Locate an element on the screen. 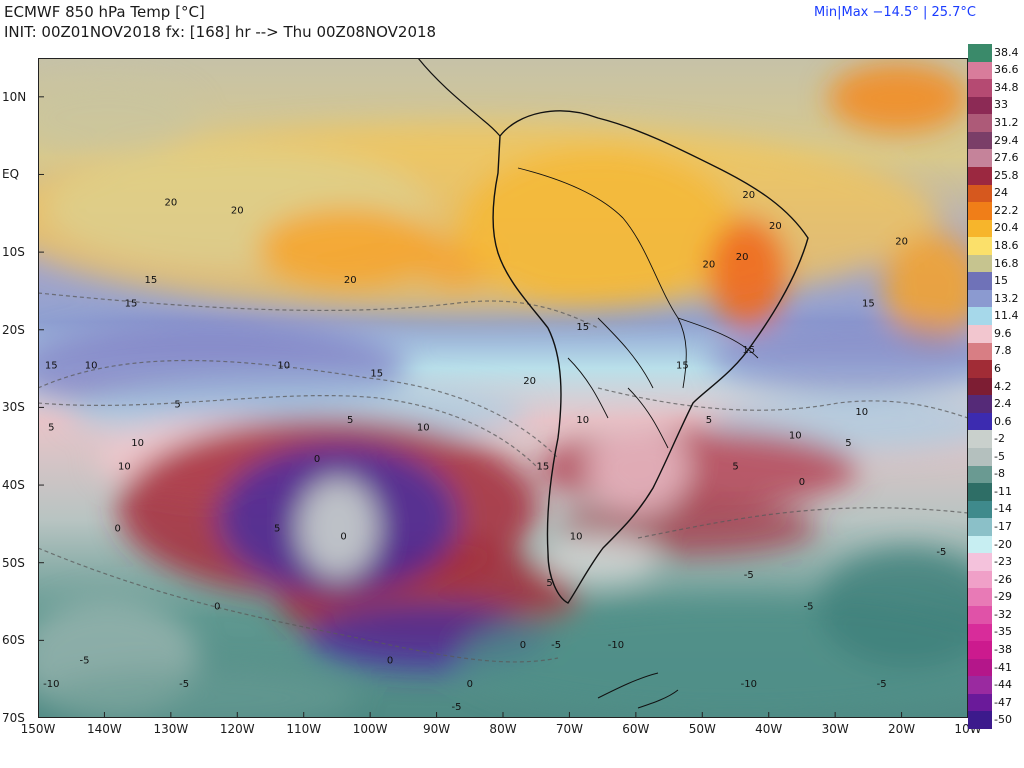  lon-label: 120W is located at coordinates (237, 729).